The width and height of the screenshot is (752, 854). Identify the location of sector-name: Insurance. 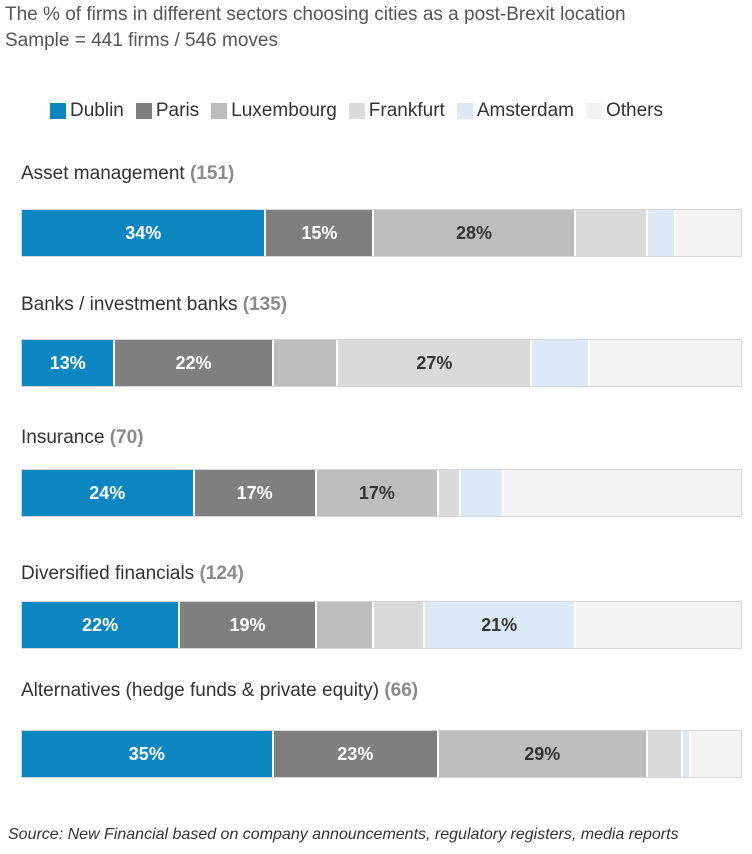
(63, 437).